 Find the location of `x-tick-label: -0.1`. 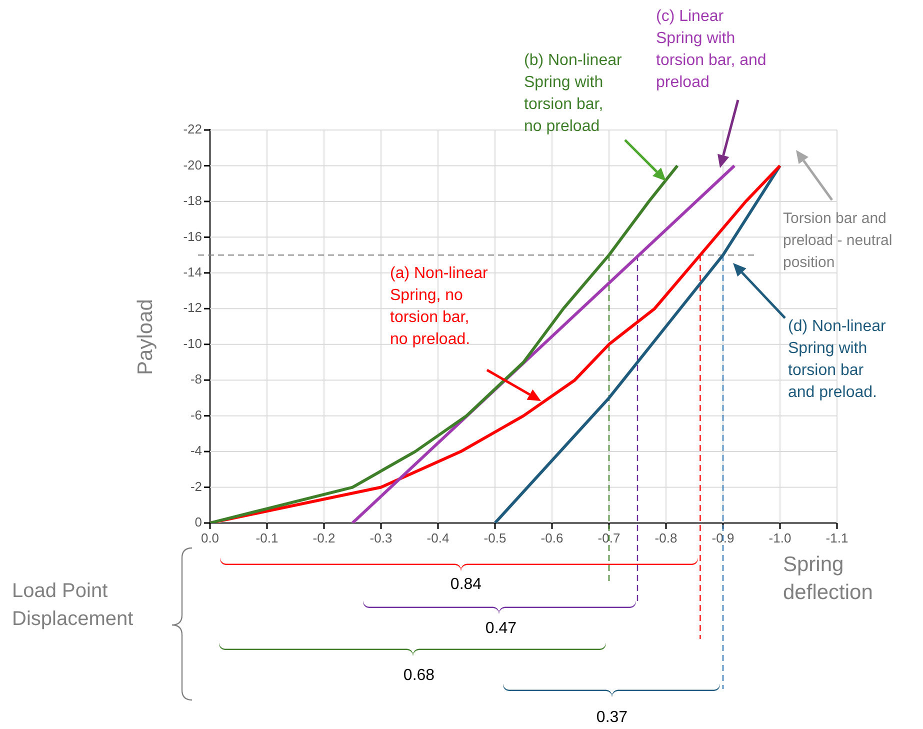

x-tick-label: -0.1 is located at coordinates (267, 538).